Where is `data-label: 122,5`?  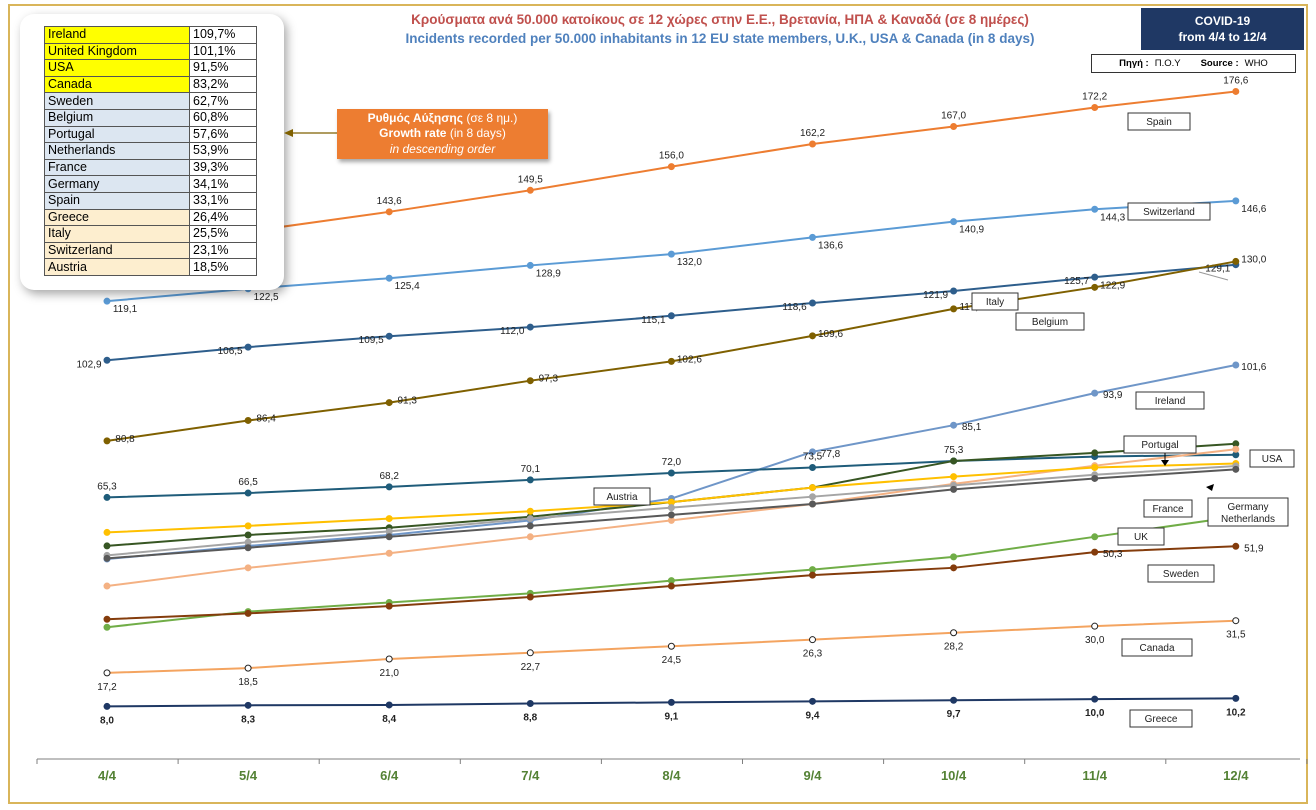
data-label: 122,5 is located at coordinates (266, 297).